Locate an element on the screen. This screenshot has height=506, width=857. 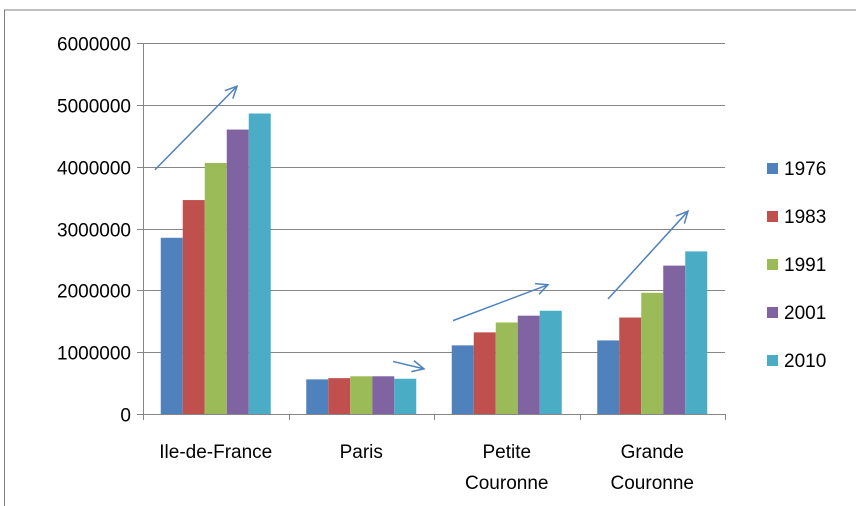
y-tick-label: 0 is located at coordinates (125, 416).